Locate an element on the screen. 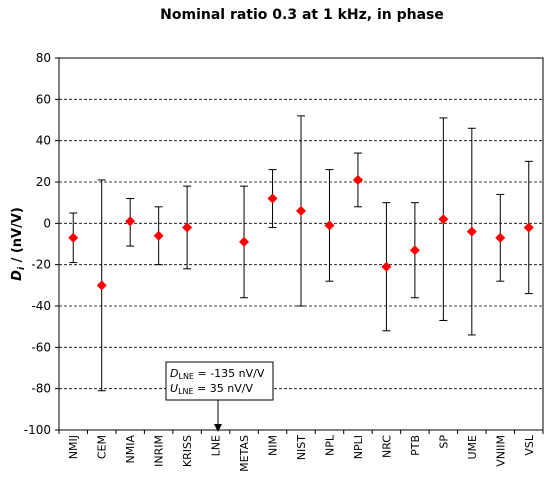 The width and height of the screenshot is (555, 482). y-tick-label: 40 is located at coordinates (43, 141).